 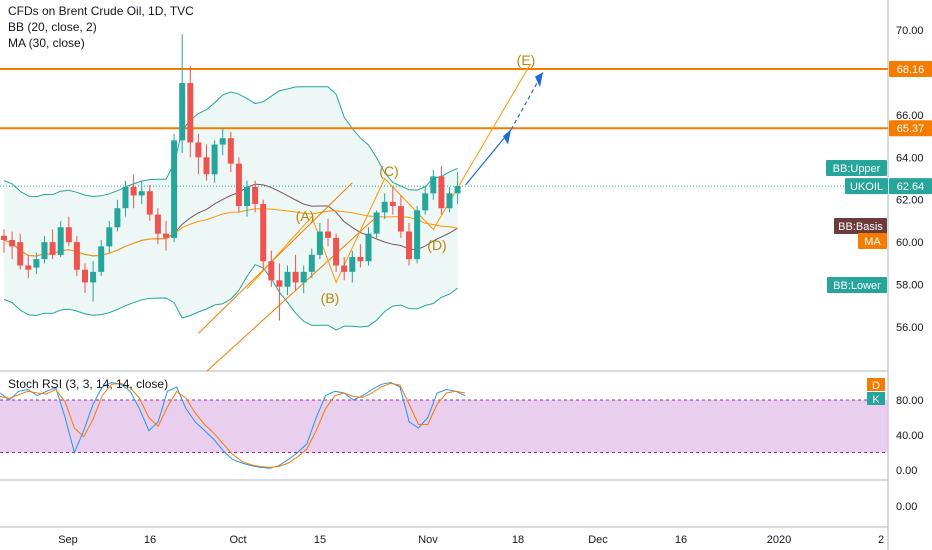 I want to click on time-tick-label: Oct, so click(x=237, y=540).